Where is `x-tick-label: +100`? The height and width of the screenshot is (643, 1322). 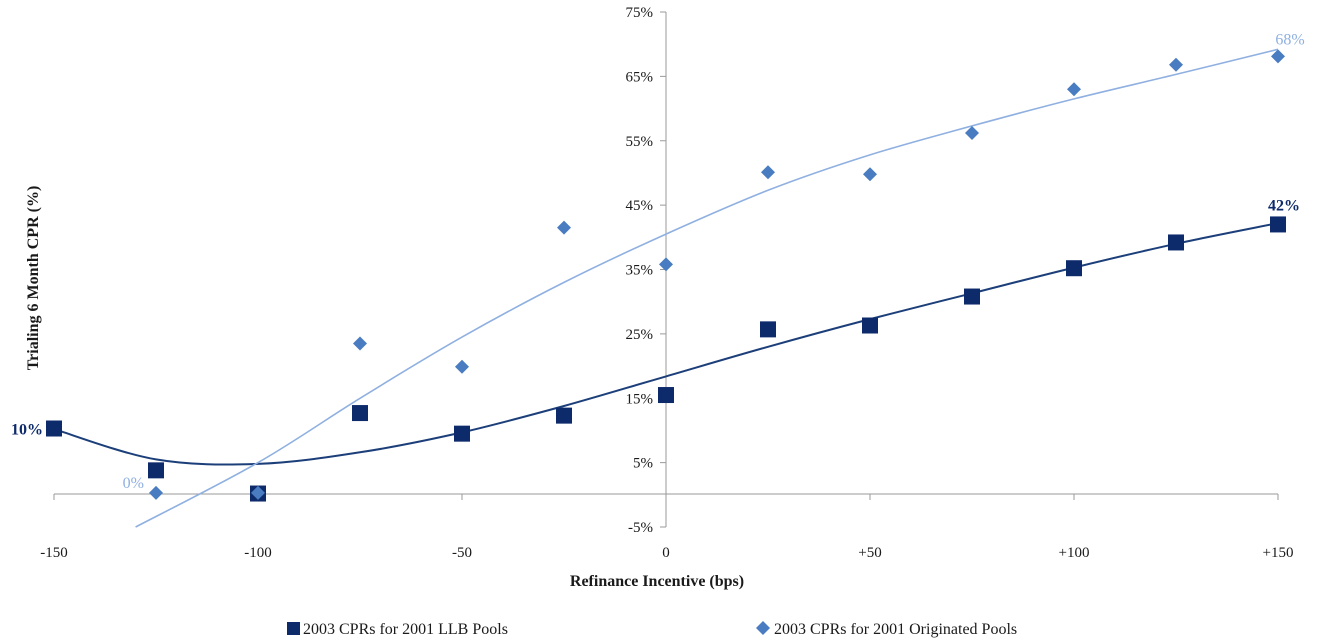 x-tick-label: +100 is located at coordinates (1074, 553).